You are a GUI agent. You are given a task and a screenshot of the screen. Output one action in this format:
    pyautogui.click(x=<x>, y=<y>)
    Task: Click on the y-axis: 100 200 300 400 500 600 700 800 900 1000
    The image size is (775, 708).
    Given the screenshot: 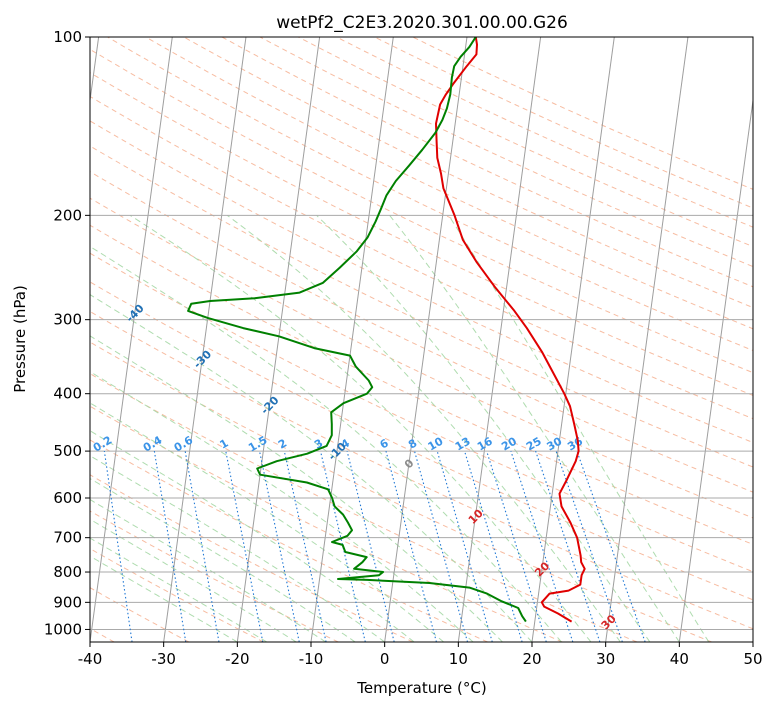 What is the action you would take?
    pyautogui.click(x=67, y=333)
    